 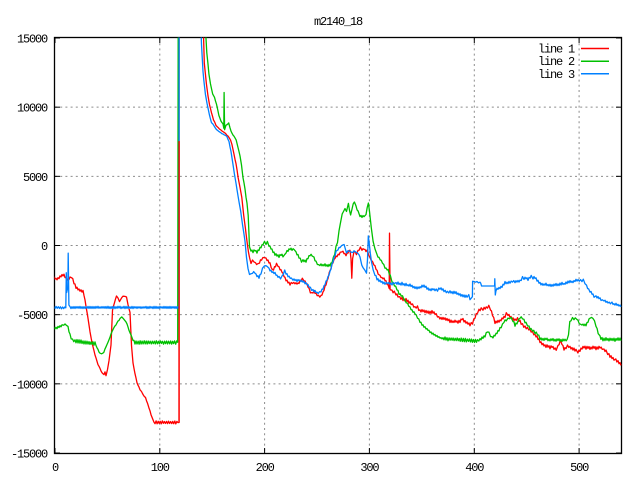 What do you see at coordinates (35, 178) in the screenshot?
I see `svg-text: 5000` at bounding box center [35, 178].